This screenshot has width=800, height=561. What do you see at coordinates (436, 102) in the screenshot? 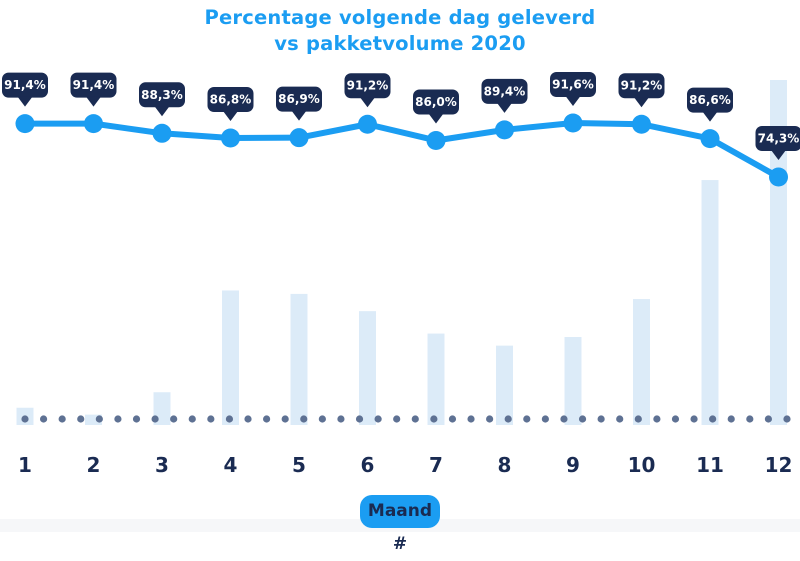
I see `value-tooltip-label: 86,0%` at bounding box center [436, 102].